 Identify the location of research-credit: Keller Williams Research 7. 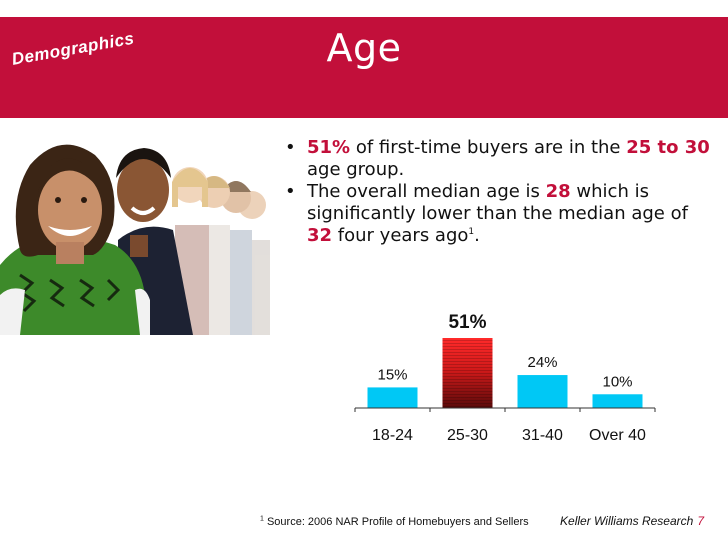
(632, 521).